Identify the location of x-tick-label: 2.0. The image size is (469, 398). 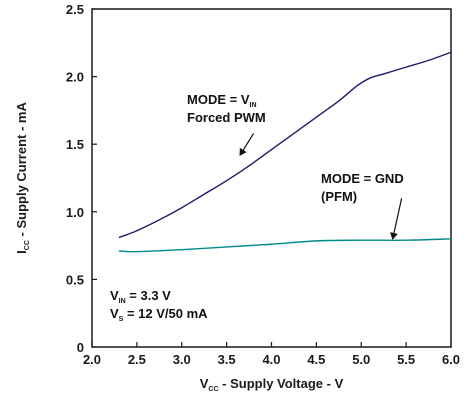
(92, 359).